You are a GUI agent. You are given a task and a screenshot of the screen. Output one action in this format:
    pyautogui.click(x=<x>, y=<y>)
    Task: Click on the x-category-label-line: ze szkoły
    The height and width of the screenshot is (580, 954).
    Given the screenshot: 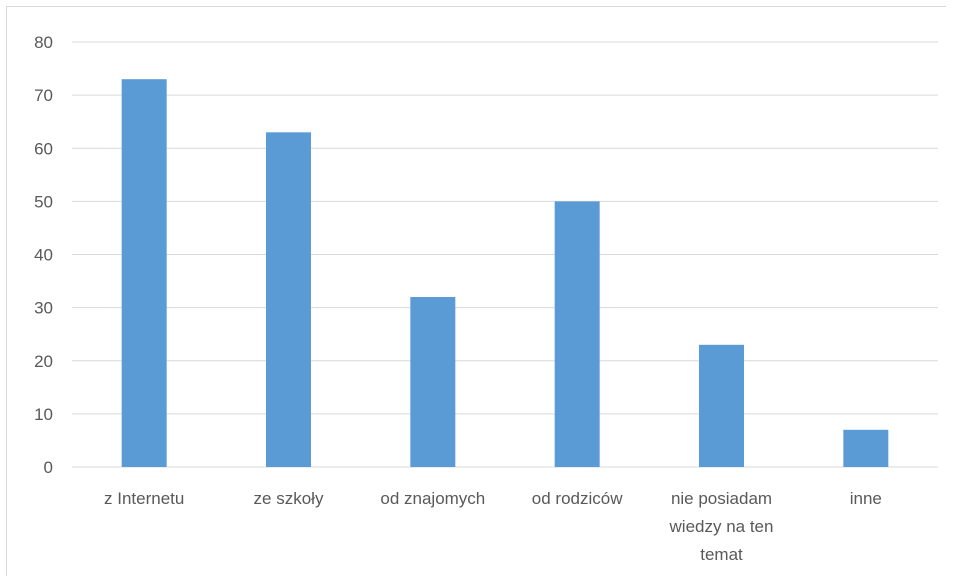 What is the action you would take?
    pyautogui.click(x=289, y=498)
    